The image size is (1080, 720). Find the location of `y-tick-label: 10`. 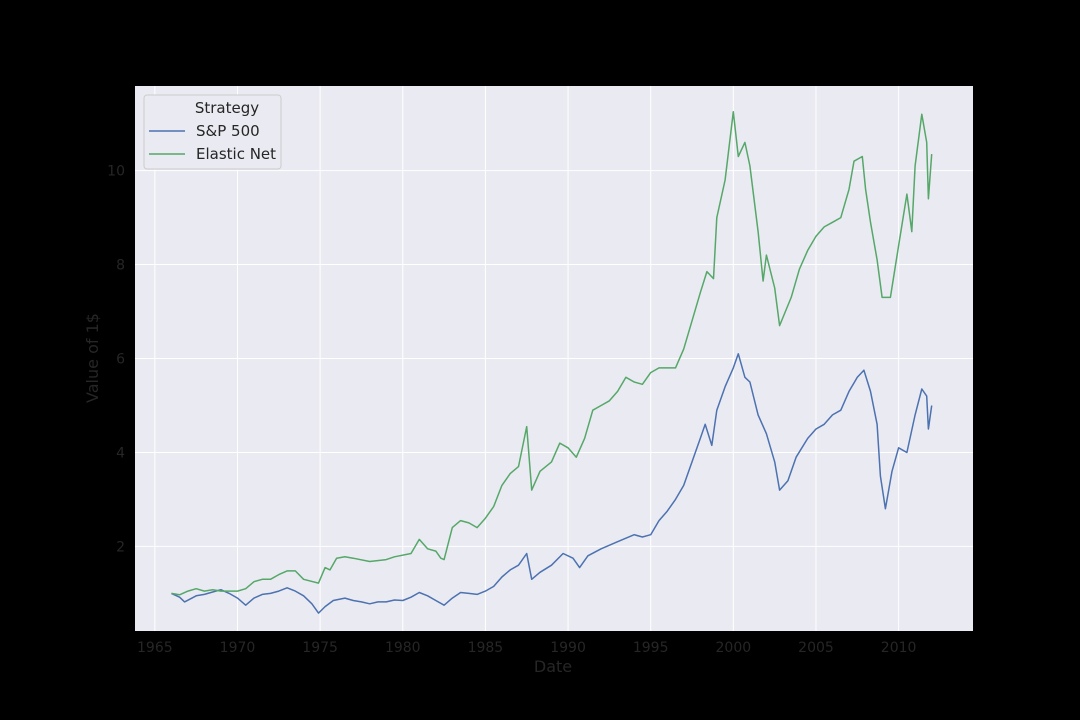

y-tick-label: 10 is located at coordinates (116, 172).